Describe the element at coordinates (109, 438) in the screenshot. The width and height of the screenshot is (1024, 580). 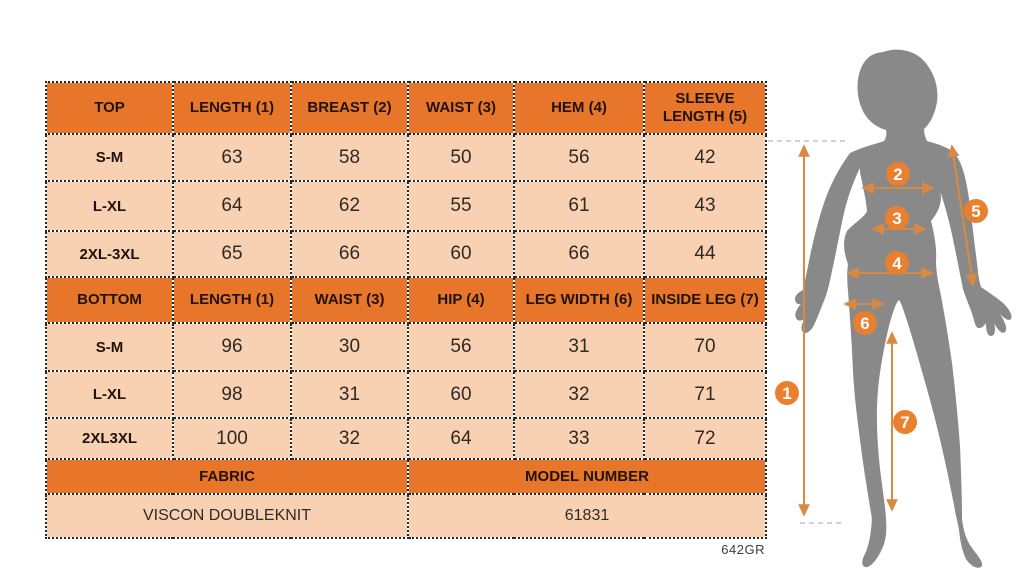
I see `size-label: 2XL3XL` at that location.